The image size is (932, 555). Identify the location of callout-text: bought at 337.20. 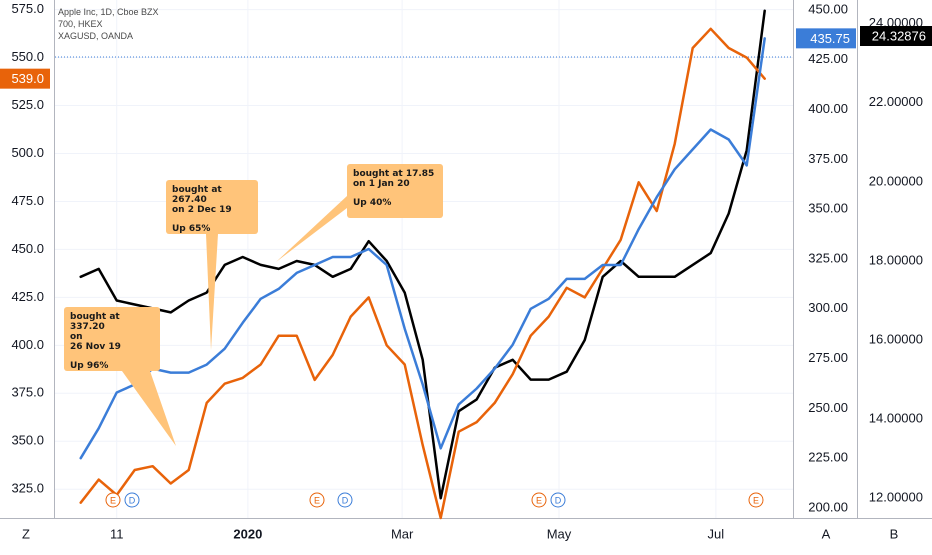
(95, 322).